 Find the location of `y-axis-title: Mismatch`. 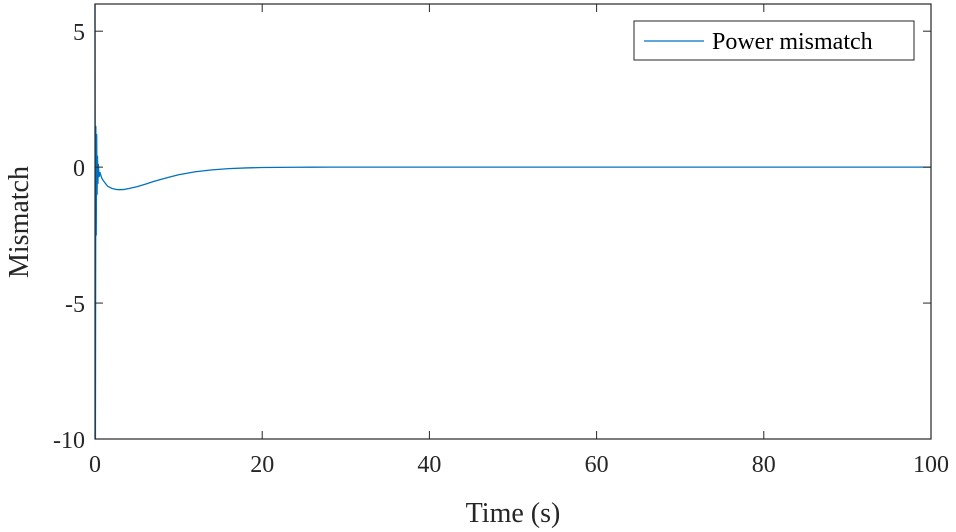

y-axis-title: Mismatch is located at coordinates (19, 222).